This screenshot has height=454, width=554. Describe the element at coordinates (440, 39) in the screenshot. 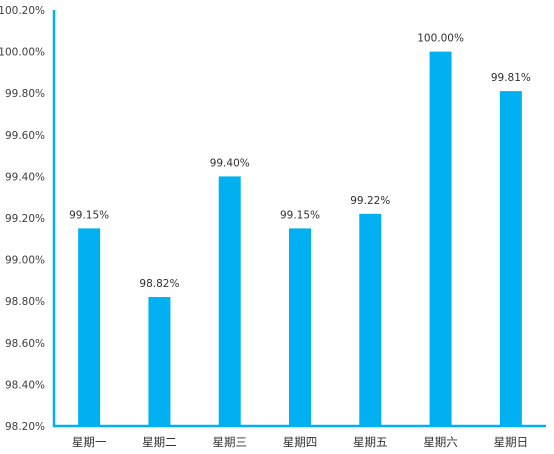

I see `data-label: 100.00%` at that location.